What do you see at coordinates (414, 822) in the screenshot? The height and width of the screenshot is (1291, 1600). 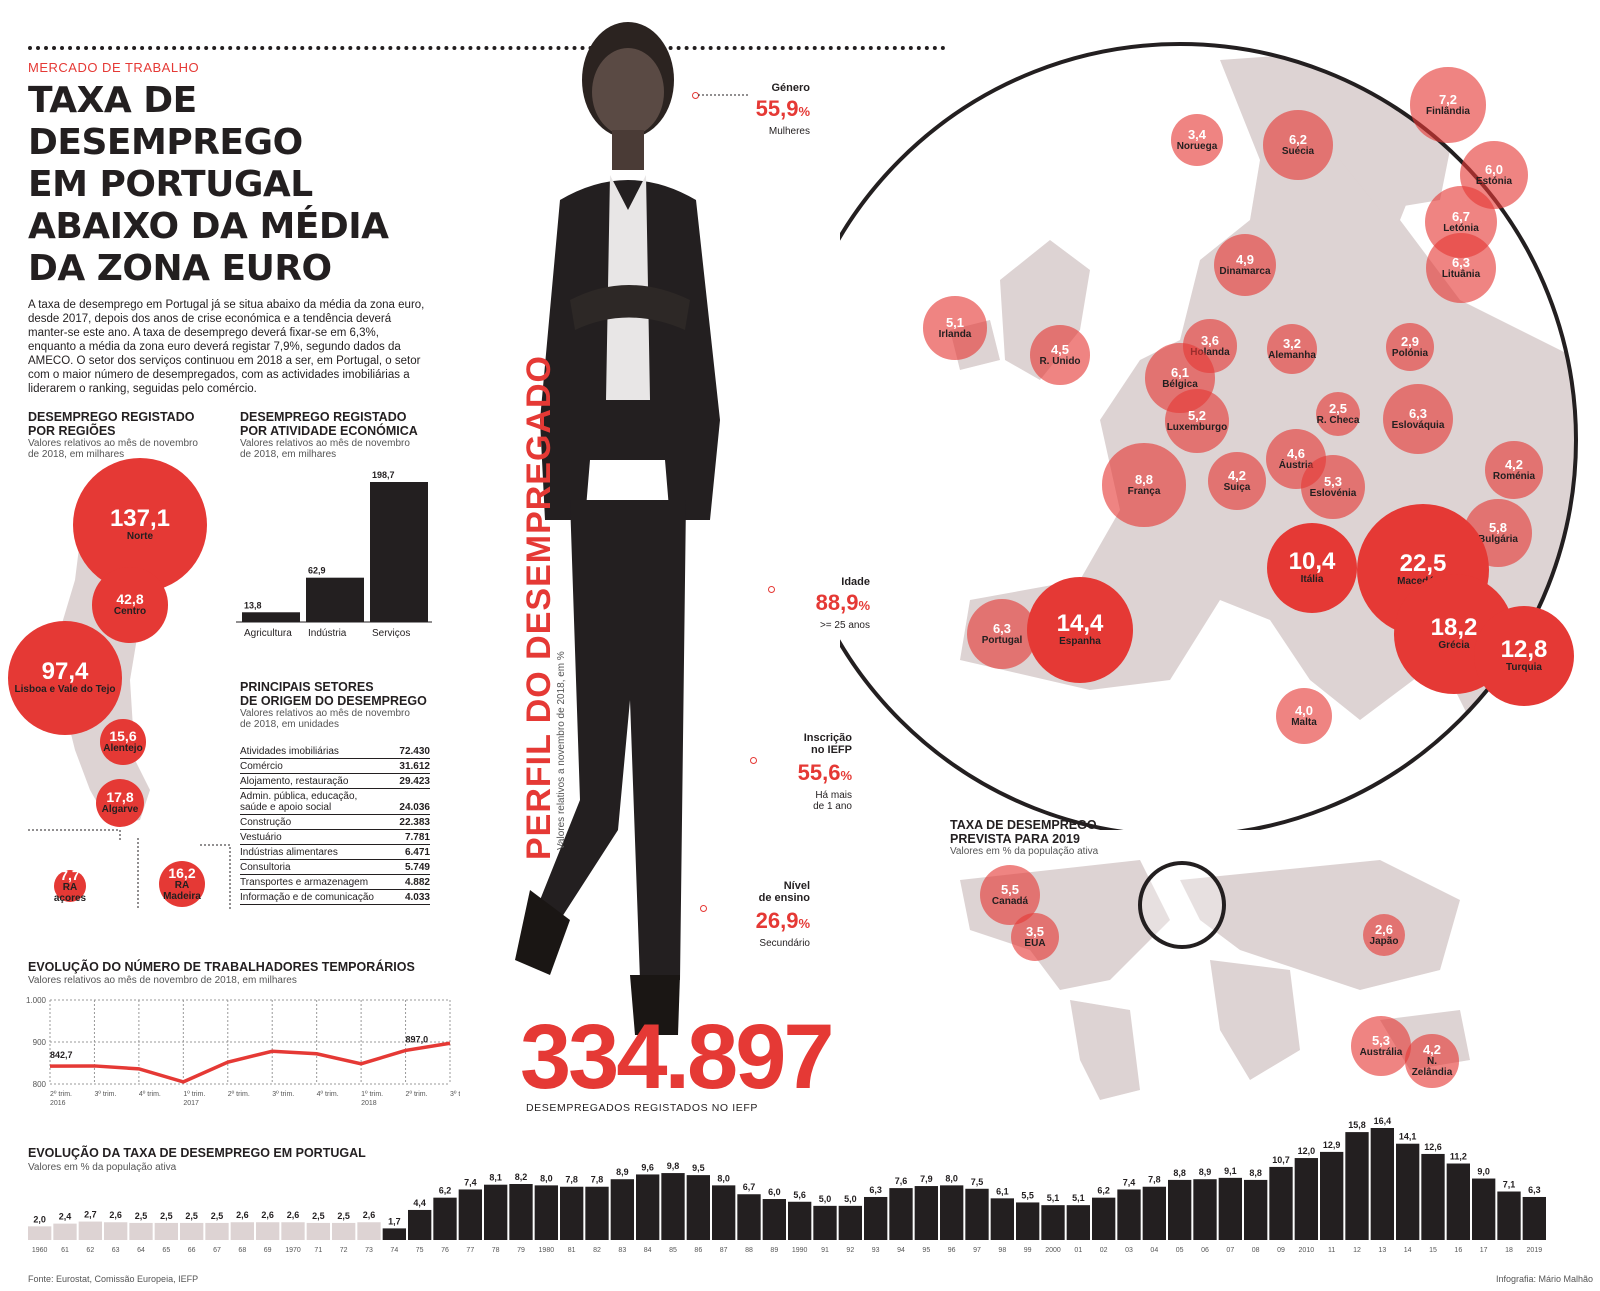 I see `sectors-row-value: 22.383` at bounding box center [414, 822].